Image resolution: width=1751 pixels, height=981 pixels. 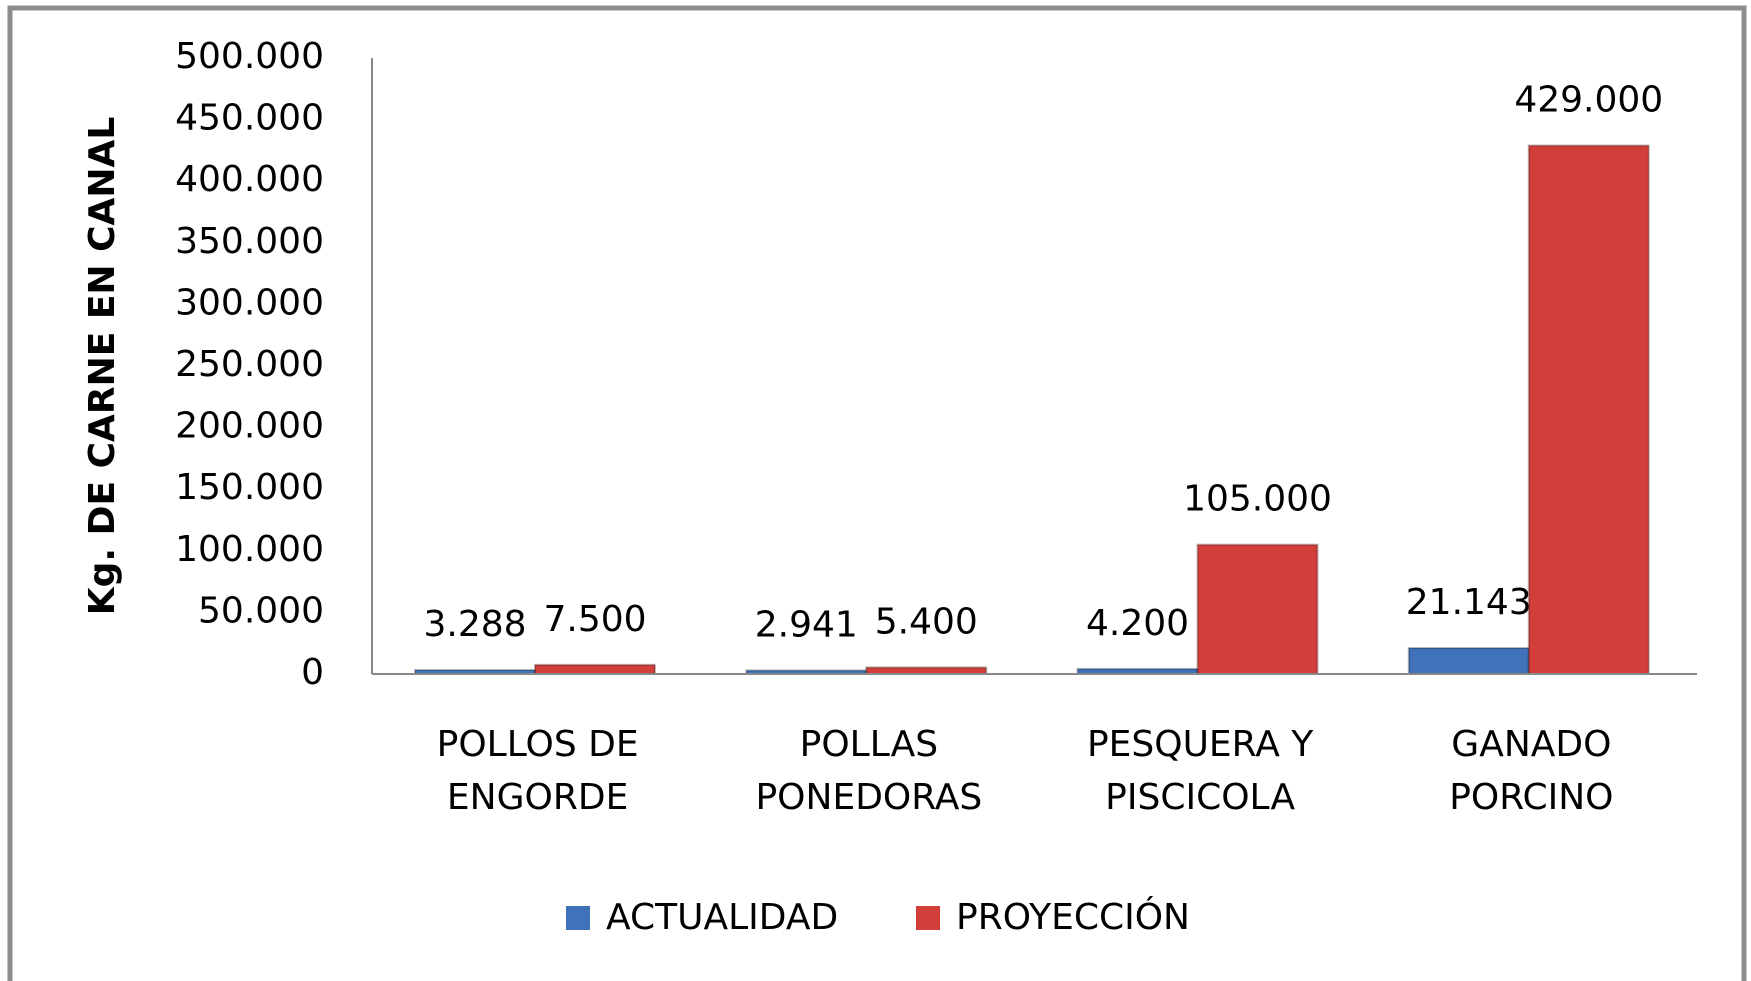 What do you see at coordinates (1073, 917) in the screenshot?
I see `legend-label: PROYECCIÓN` at bounding box center [1073, 917].